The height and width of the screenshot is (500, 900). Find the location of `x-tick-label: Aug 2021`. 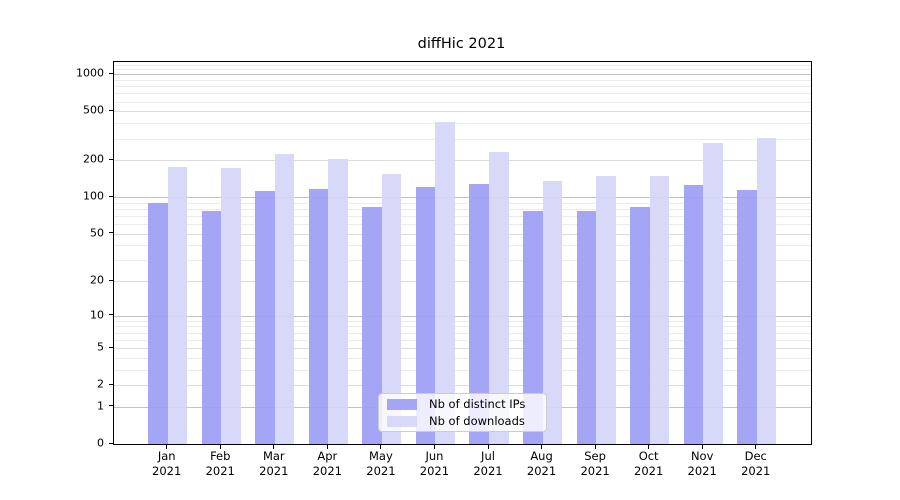

x-tick-label: Aug 2021 is located at coordinates (541, 463).